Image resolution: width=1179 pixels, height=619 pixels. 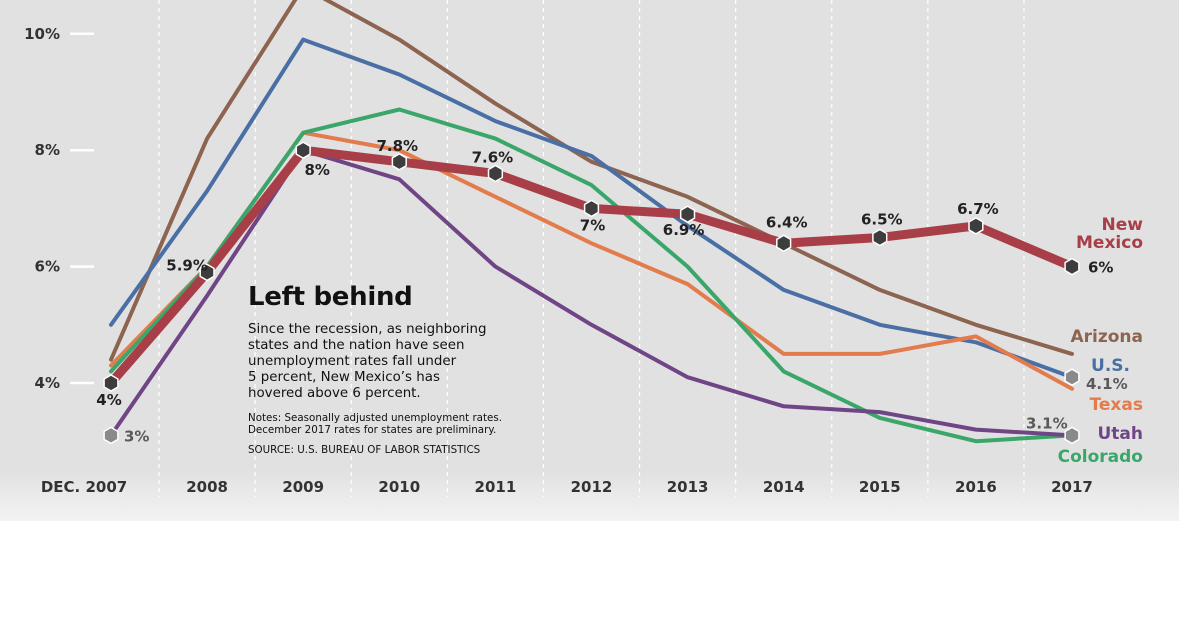 I want to click on series-label-utah: Utah, so click(x=1120, y=434).